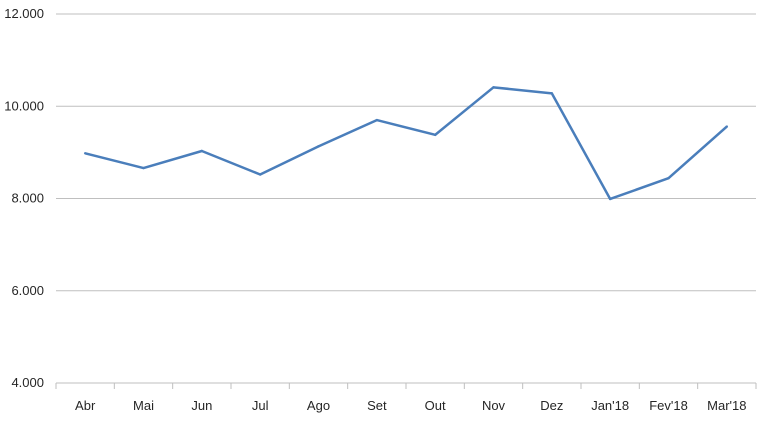  I want to click on x-tick-label: Dez, so click(551, 405).